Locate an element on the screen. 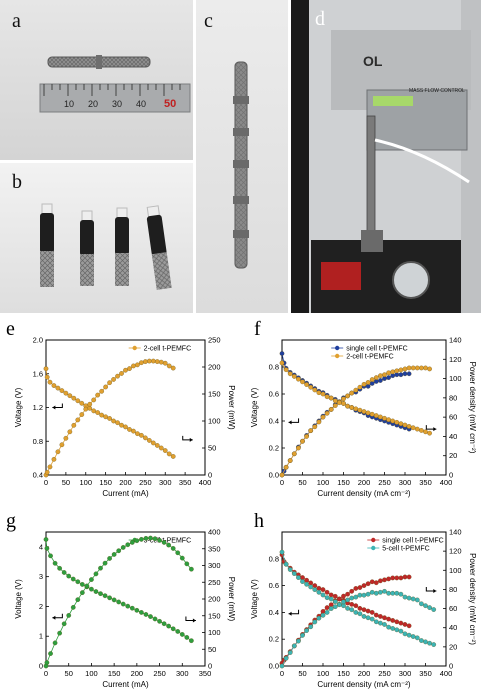 This screenshot has height=700, width=481. y-tick-label: 0.8 is located at coordinates (274, 367).